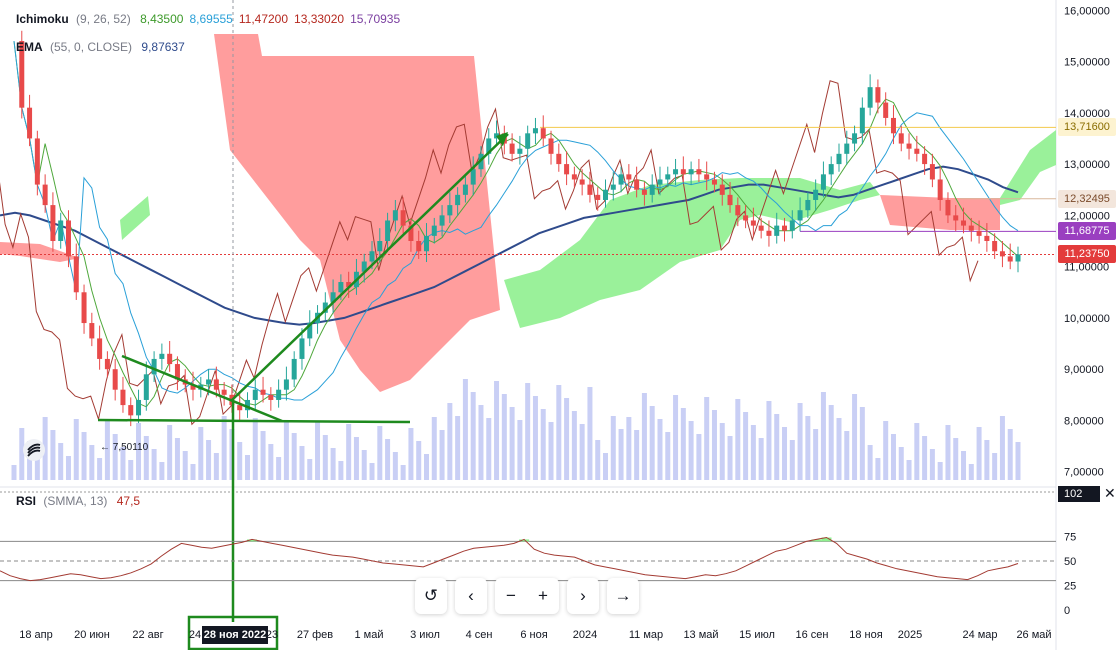 The width and height of the screenshot is (1118, 650). What do you see at coordinates (1033, 635) in the screenshot?
I see `time-tick-label: 26 май` at bounding box center [1033, 635].